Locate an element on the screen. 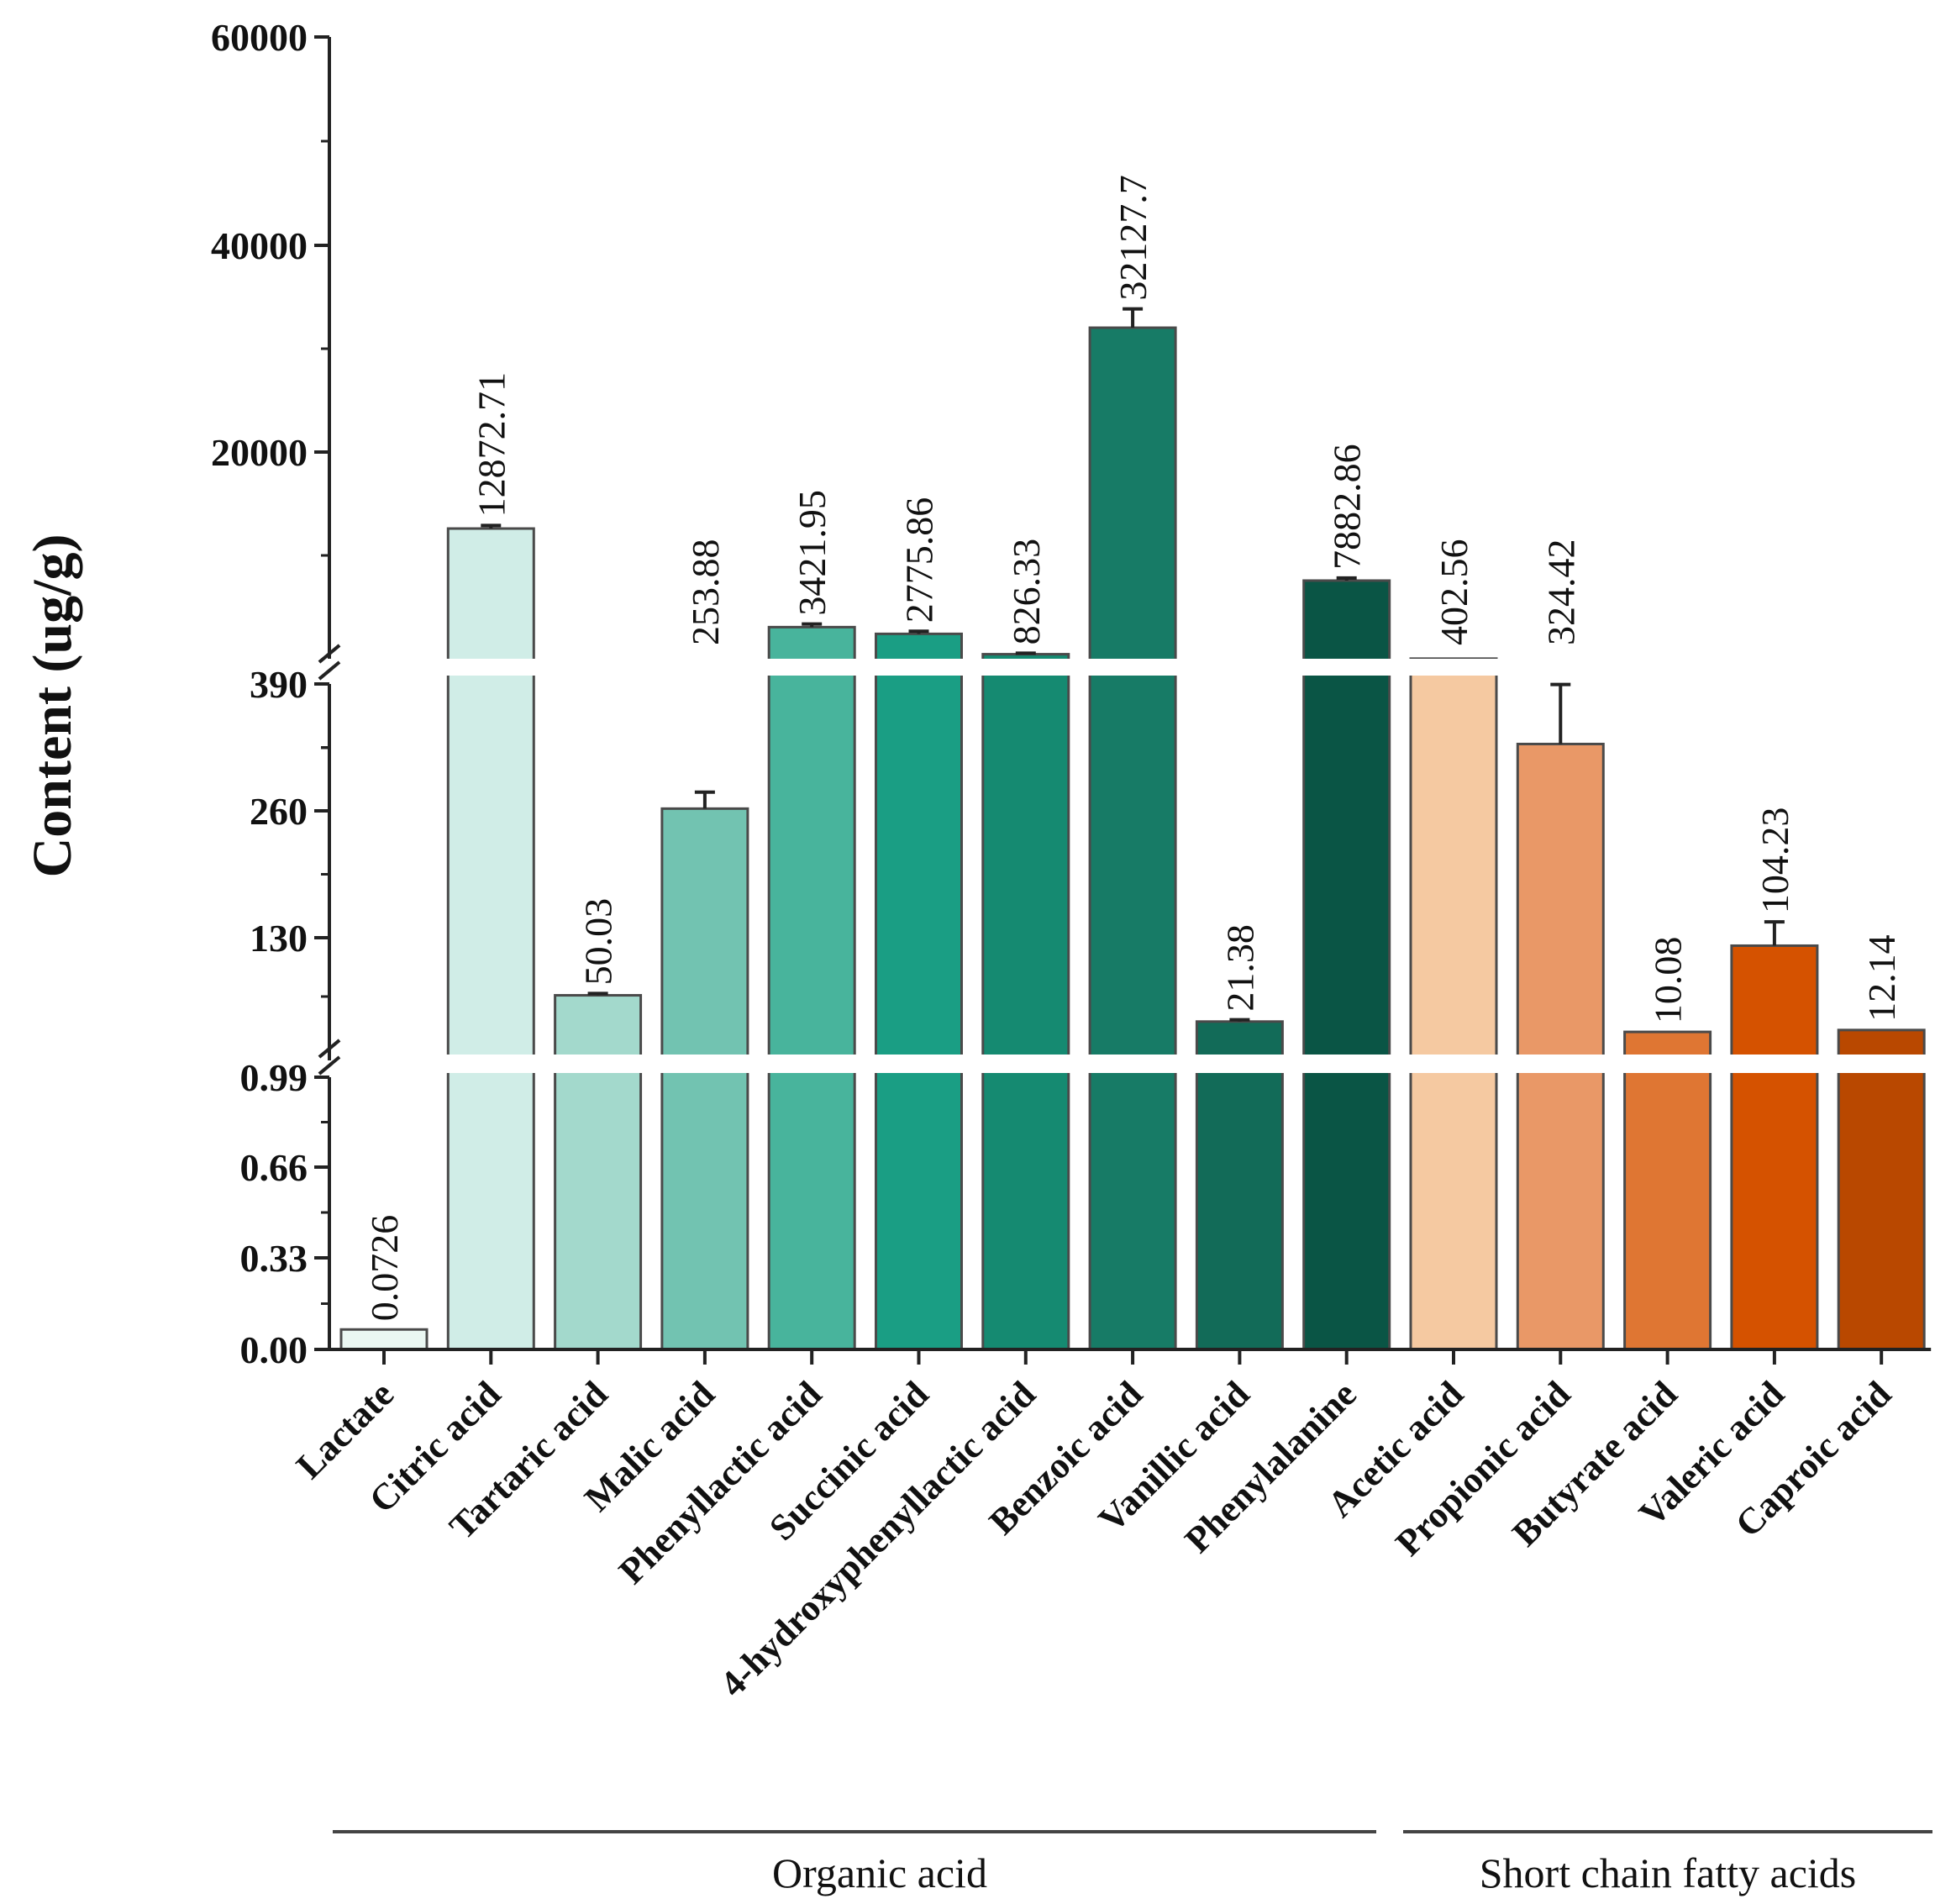  bar-benzoic-acid is located at coordinates (1132, 838).